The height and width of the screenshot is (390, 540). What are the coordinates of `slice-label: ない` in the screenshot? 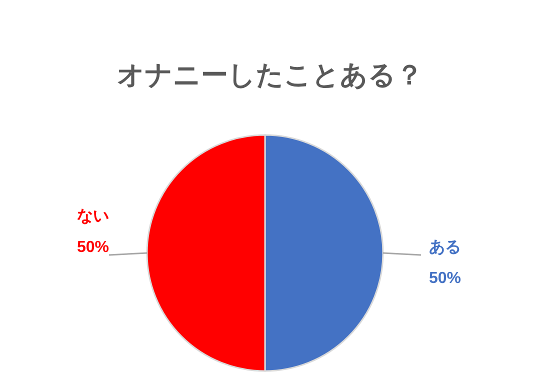 It's located at (93, 216).